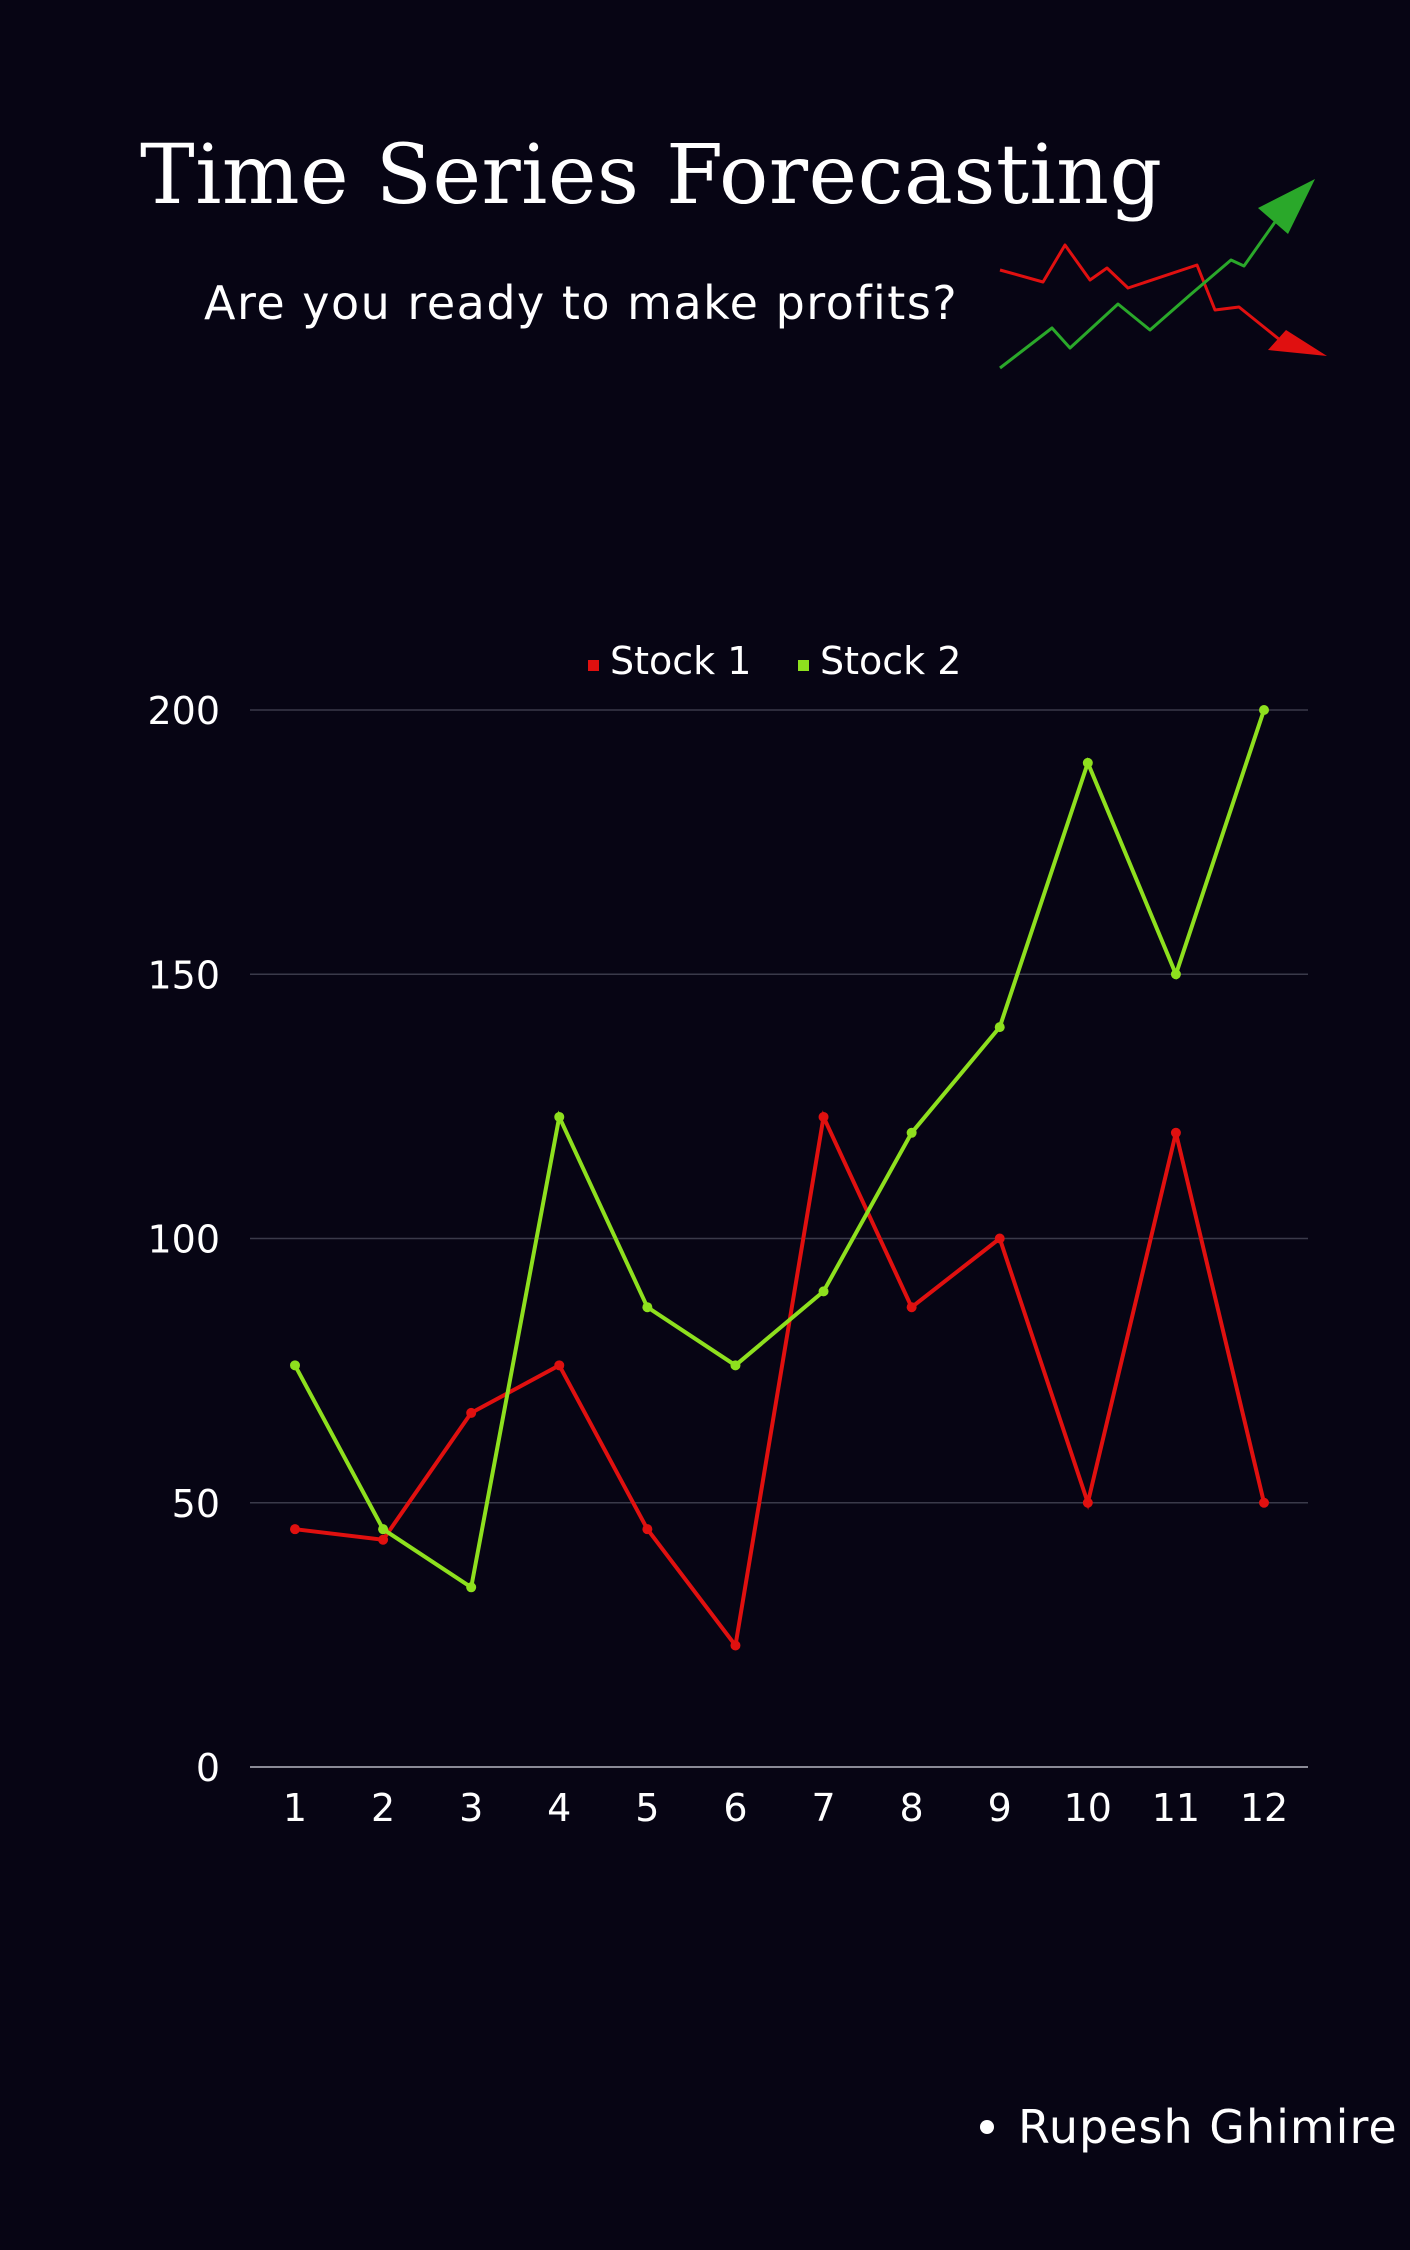  I want to click on x-tick-label: 4, so click(559, 1808).